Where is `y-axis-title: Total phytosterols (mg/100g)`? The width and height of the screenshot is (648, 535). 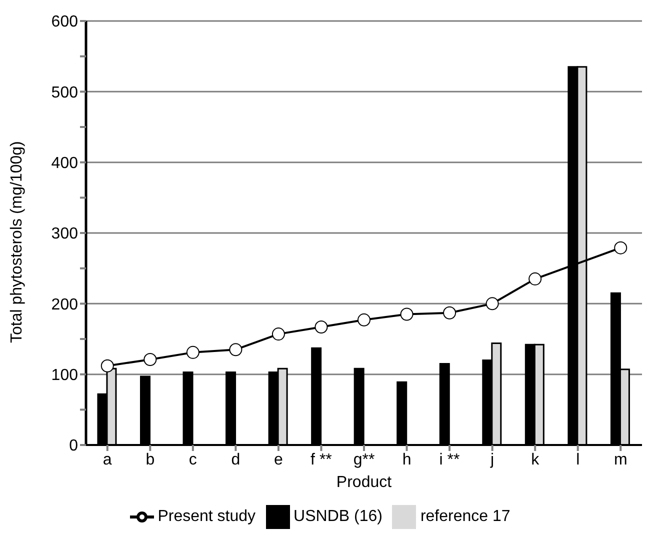 y-axis-title: Total phytosterols (mg/100g) is located at coordinates (17, 242).